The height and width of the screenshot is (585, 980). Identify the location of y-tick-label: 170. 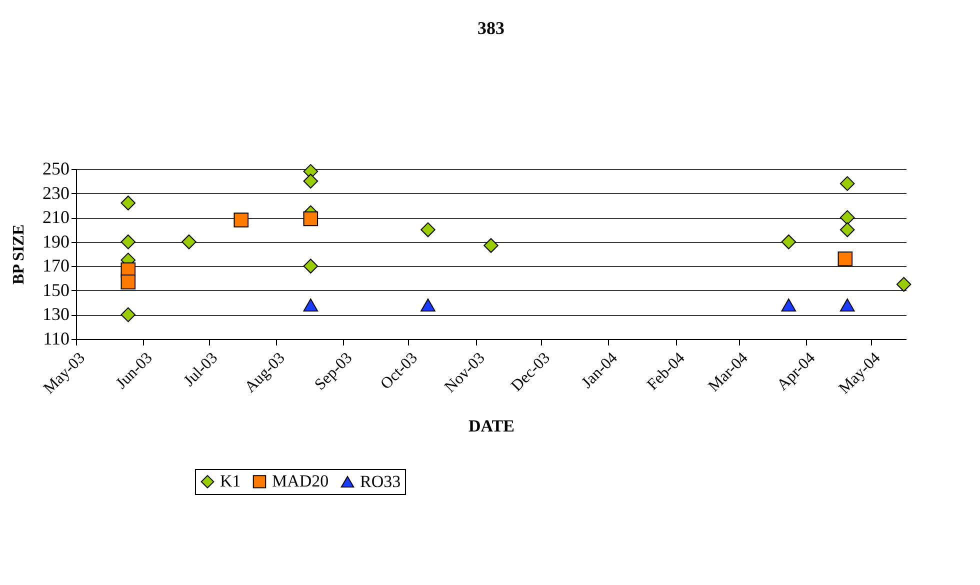
(56, 266).